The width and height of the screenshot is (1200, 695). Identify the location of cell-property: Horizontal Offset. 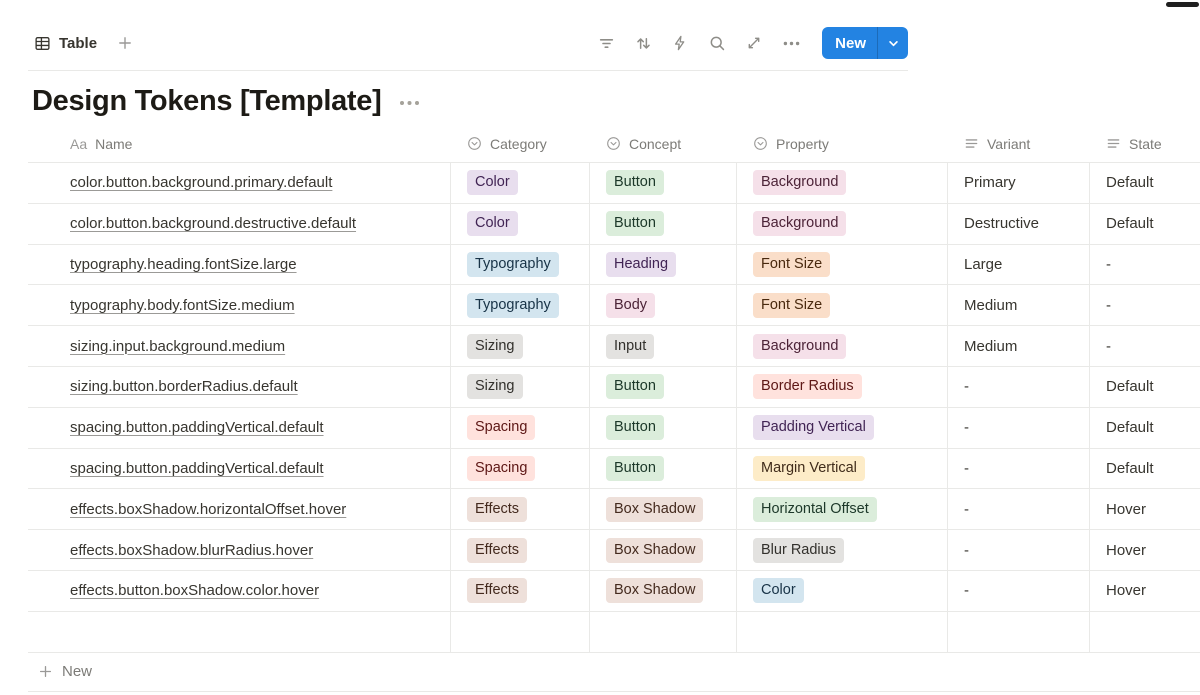
(842, 509).